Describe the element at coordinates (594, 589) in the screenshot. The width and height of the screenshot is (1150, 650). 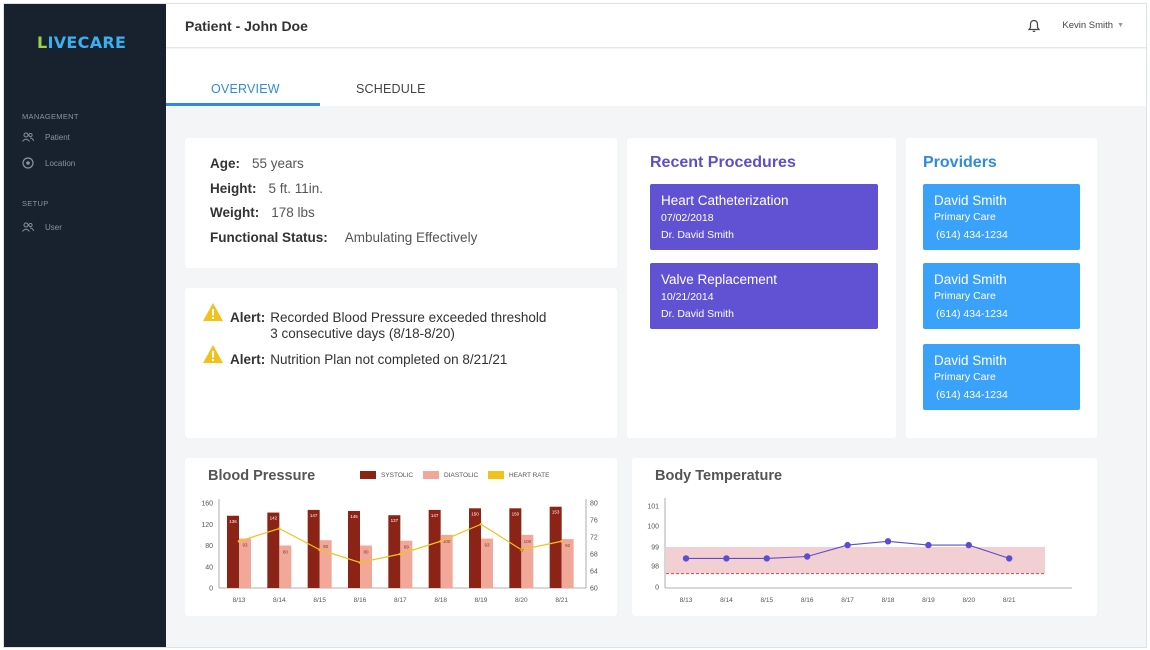
I see `y2-tick-label: 60` at that location.